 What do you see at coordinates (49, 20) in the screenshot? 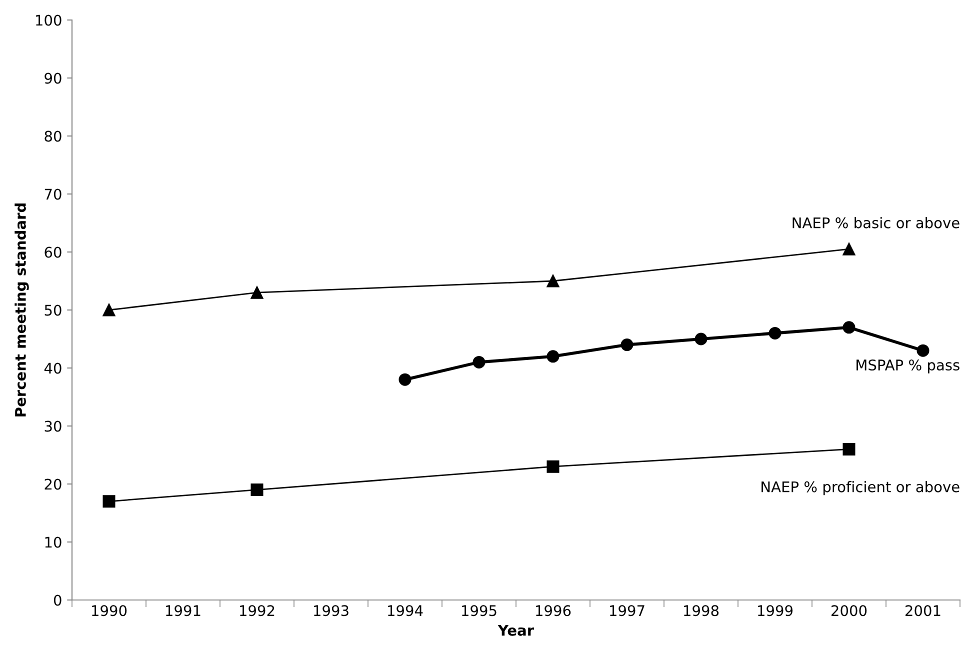
I see `y-tick-label: 100` at bounding box center [49, 20].